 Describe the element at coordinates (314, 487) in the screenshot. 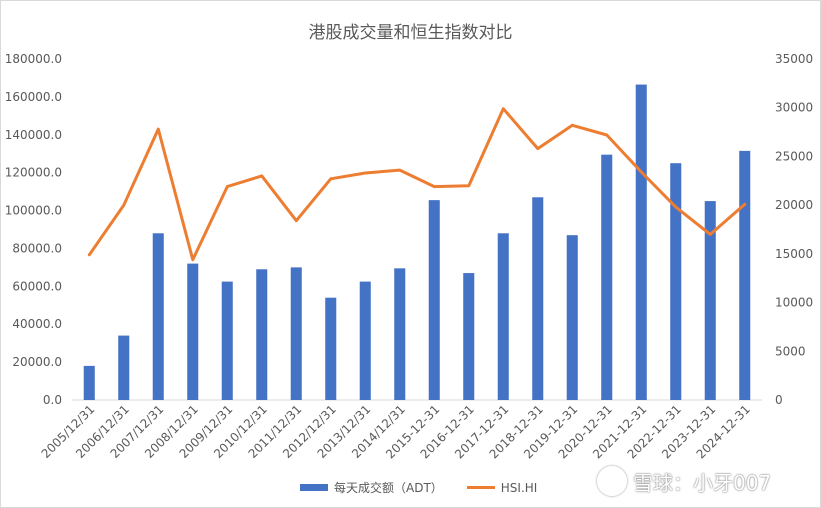

I see `legend-swatch-bar` at that location.